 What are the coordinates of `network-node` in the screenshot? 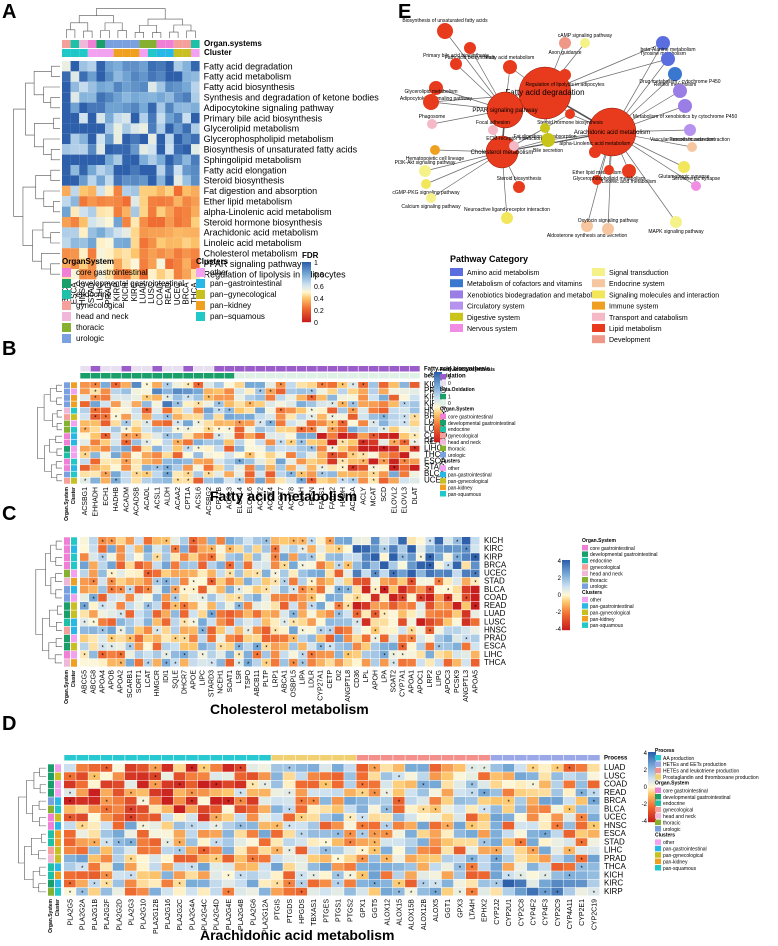 It's located at (595, 152).